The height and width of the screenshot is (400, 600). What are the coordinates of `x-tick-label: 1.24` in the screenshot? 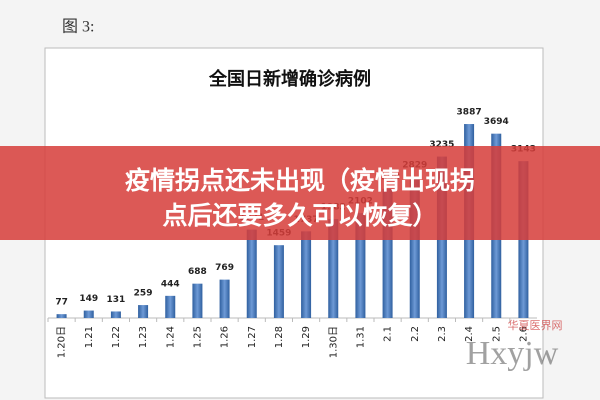 It's located at (170, 337).